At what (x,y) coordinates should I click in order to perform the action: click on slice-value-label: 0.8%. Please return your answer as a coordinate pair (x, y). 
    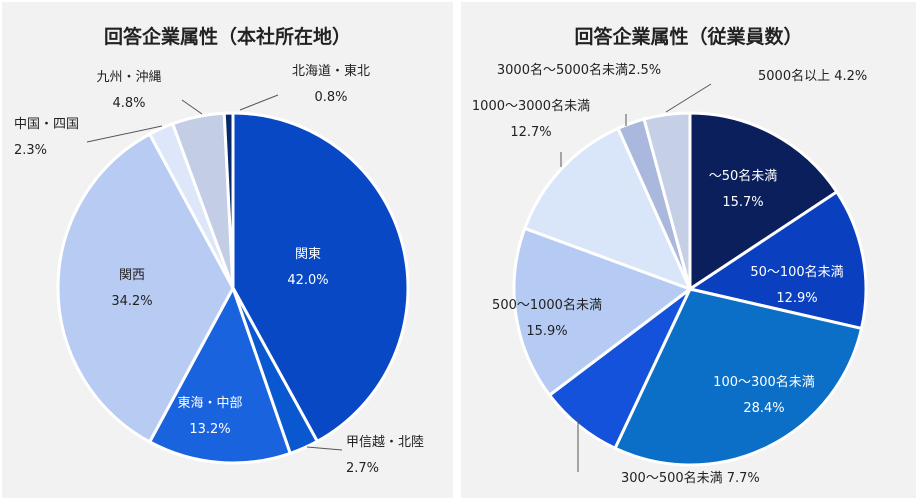
    Looking at the image, I should click on (330, 97).